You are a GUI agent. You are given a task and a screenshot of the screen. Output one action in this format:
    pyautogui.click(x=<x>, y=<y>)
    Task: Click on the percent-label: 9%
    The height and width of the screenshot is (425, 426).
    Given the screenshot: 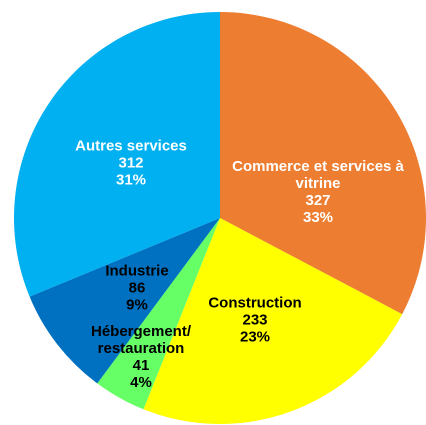 What is the action you would take?
    pyautogui.click(x=137, y=305)
    